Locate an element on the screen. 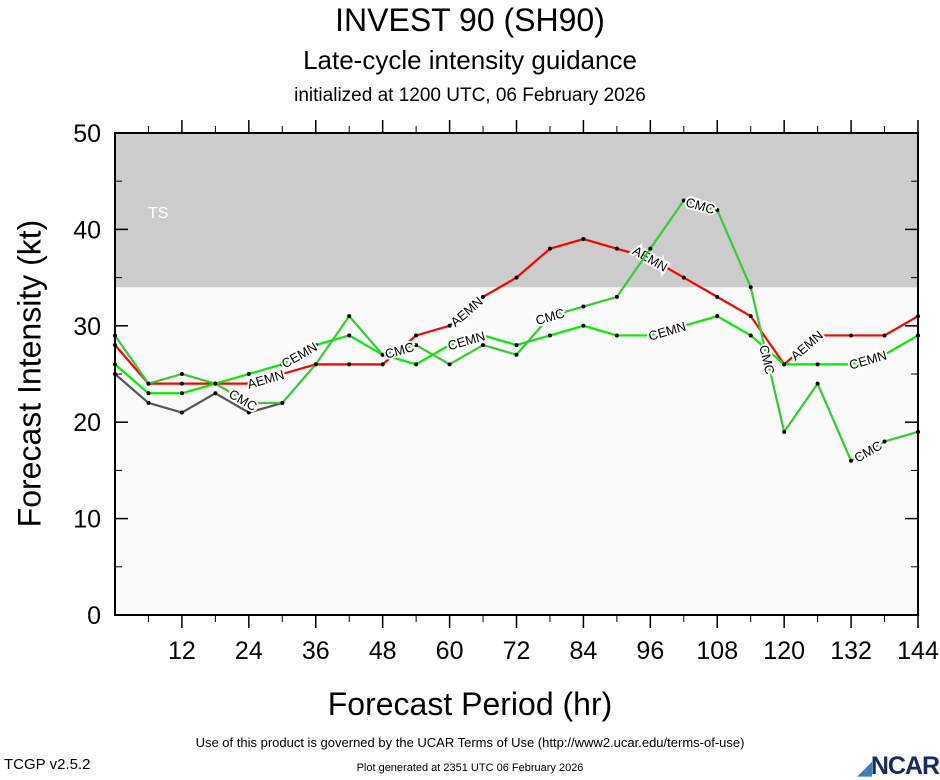 Image resolution: width=940 pixels, height=780 pixels. y-tick-label: 30 is located at coordinates (87, 327).